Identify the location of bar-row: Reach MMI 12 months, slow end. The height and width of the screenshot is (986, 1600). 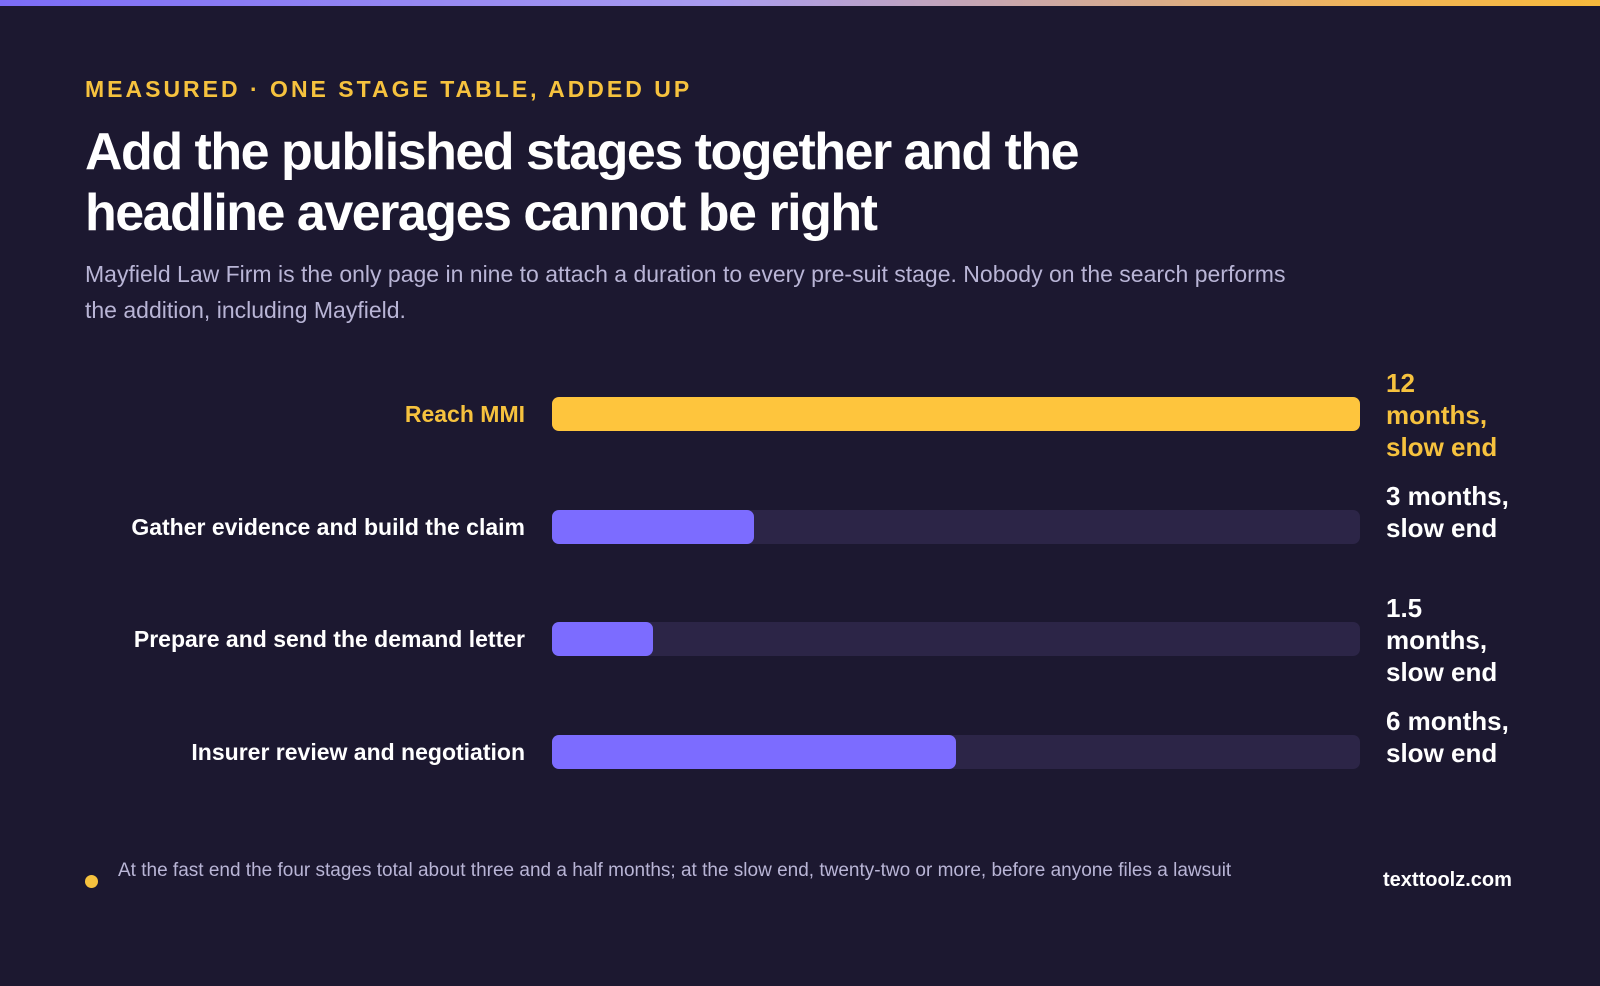
(800, 419).